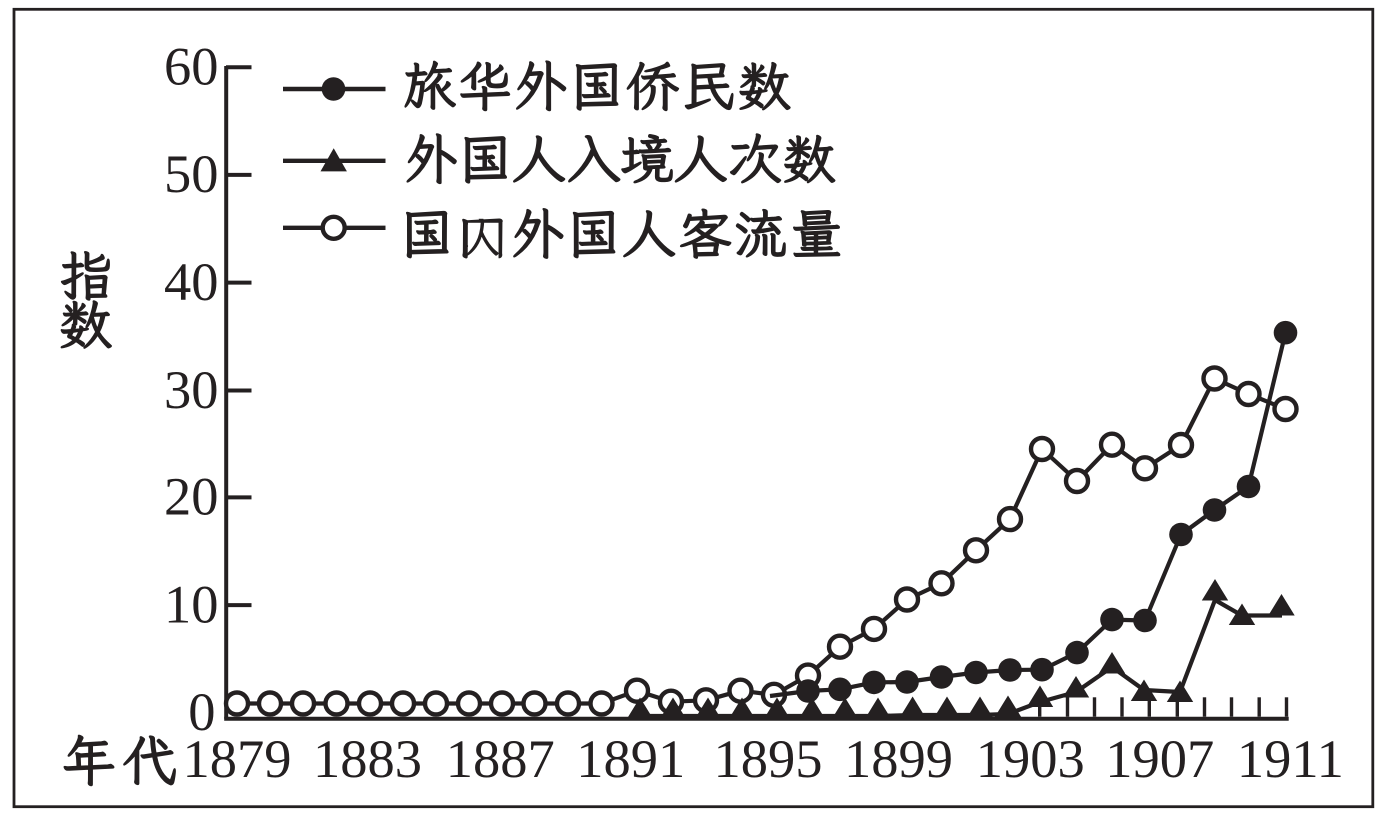 This screenshot has width=1383, height=823. What do you see at coordinates (191, 603) in the screenshot?
I see `svg-text: 10` at bounding box center [191, 603].